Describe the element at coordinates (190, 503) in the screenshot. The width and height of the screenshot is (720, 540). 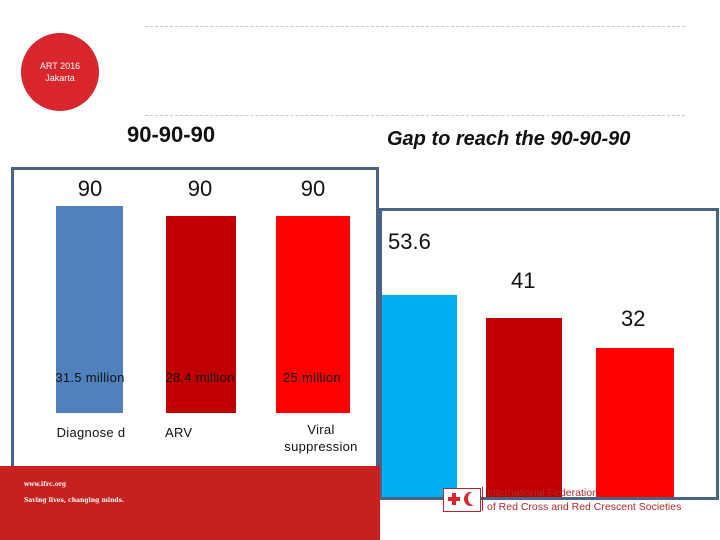
I see `footer-band` at that location.